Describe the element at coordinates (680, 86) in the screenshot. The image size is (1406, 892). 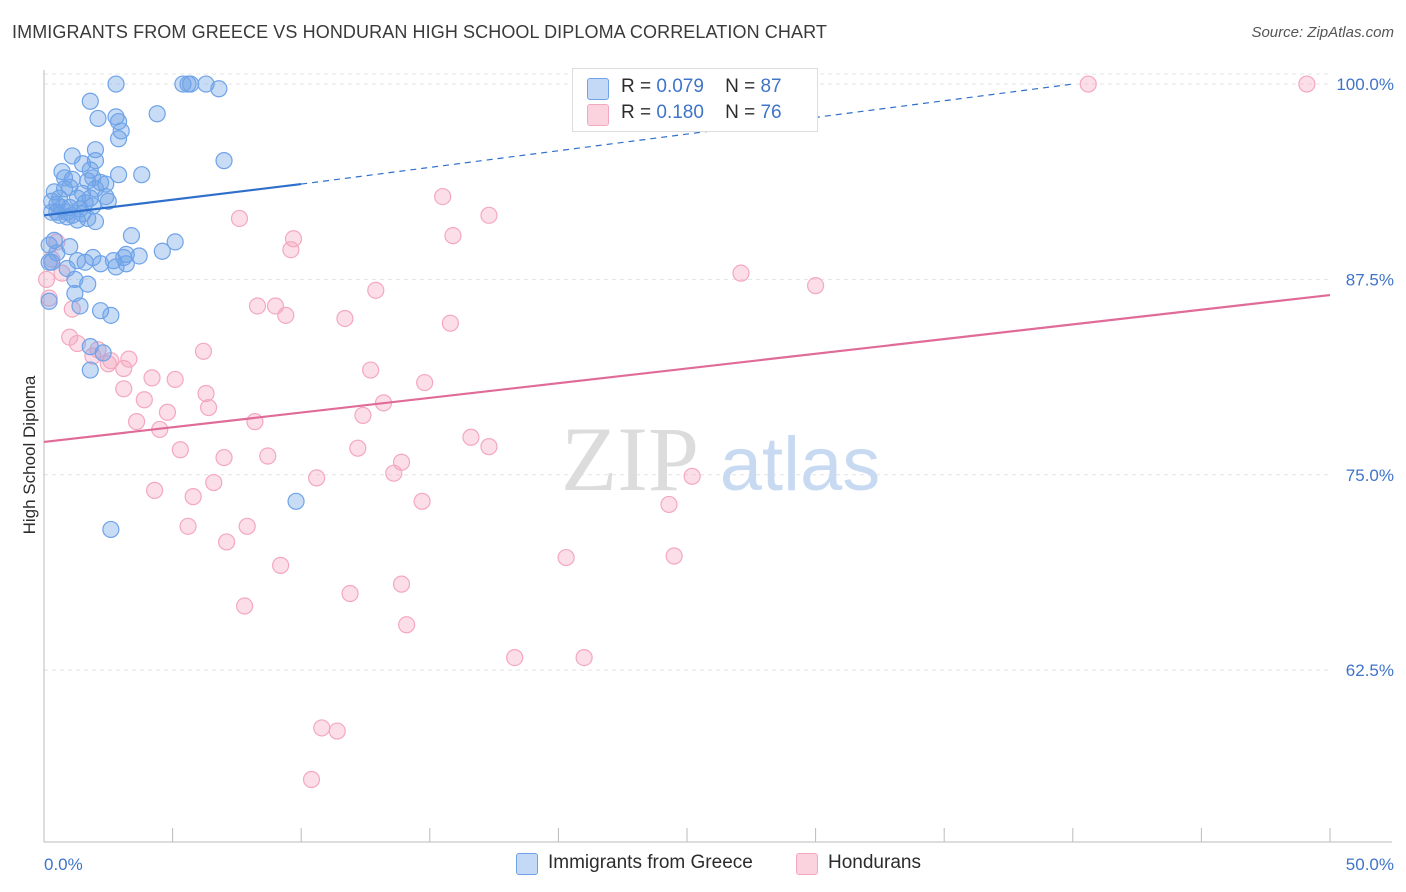
I see `greece-r-value: 0.079` at that location.